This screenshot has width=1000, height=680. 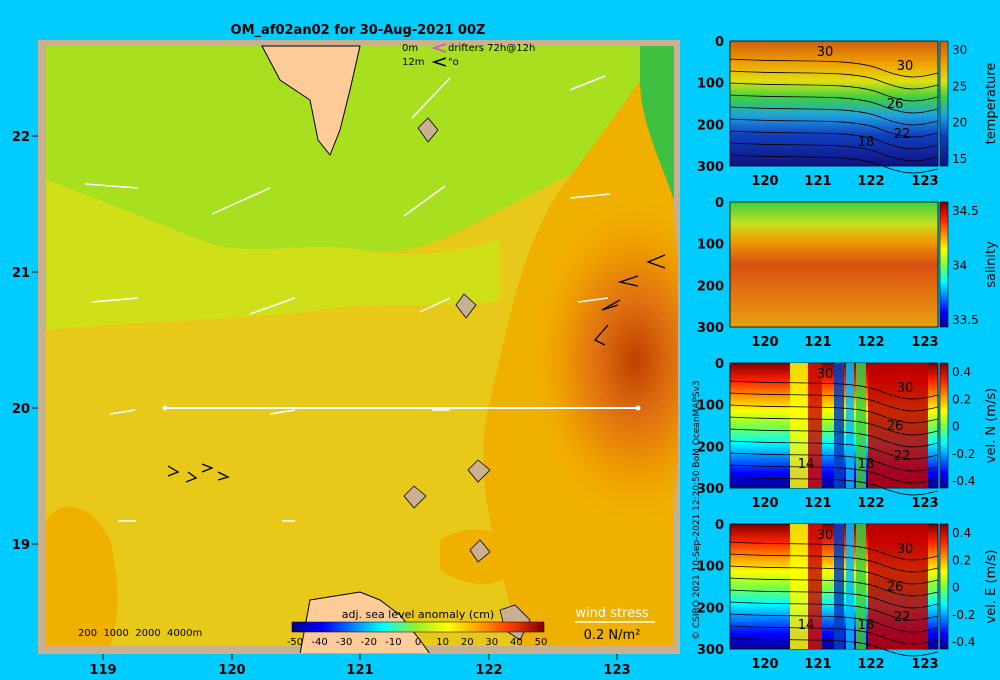 What do you see at coordinates (710, 447) in the screenshot?
I see `section-y-tick-label: 200` at bounding box center [710, 447].